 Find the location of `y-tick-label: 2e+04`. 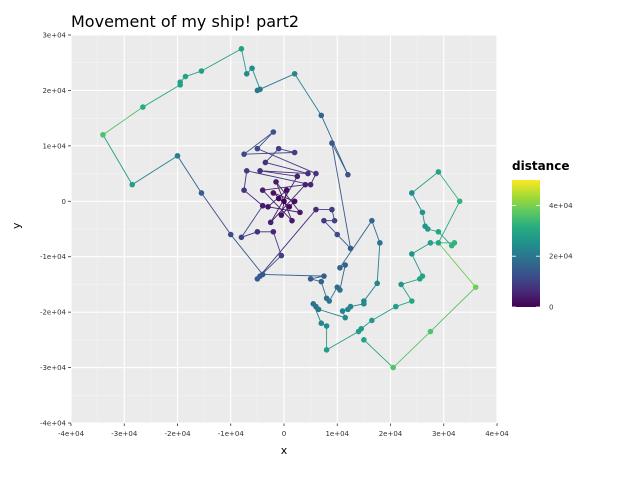

y-tick-label: 2e+04 is located at coordinates (54, 91).